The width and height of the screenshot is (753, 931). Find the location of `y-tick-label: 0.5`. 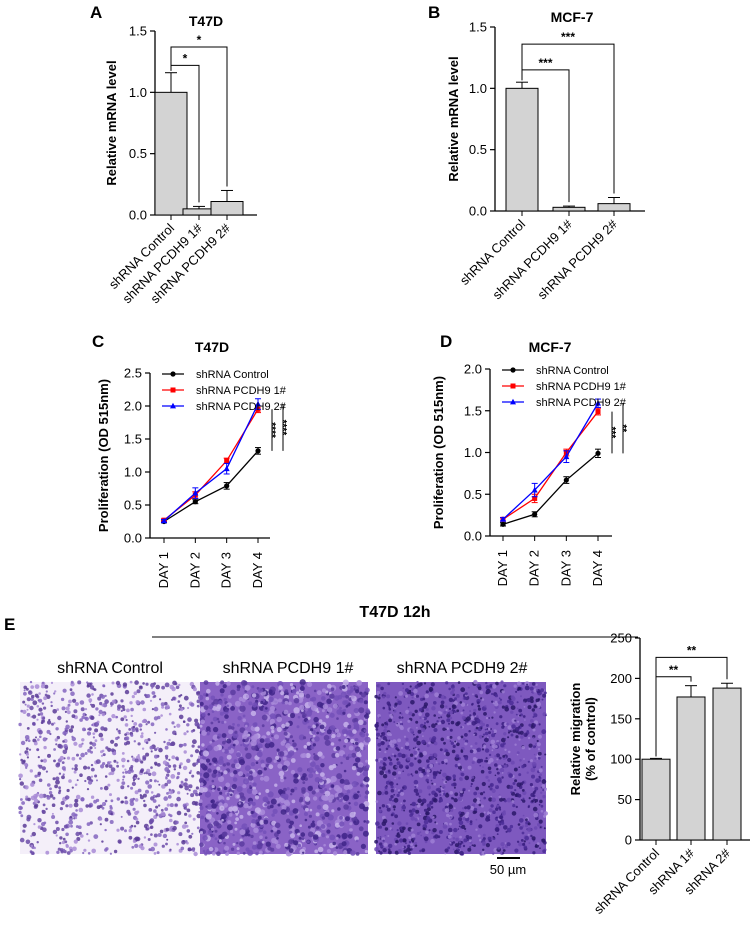

y-tick-label: 0.5 is located at coordinates (133, 505).